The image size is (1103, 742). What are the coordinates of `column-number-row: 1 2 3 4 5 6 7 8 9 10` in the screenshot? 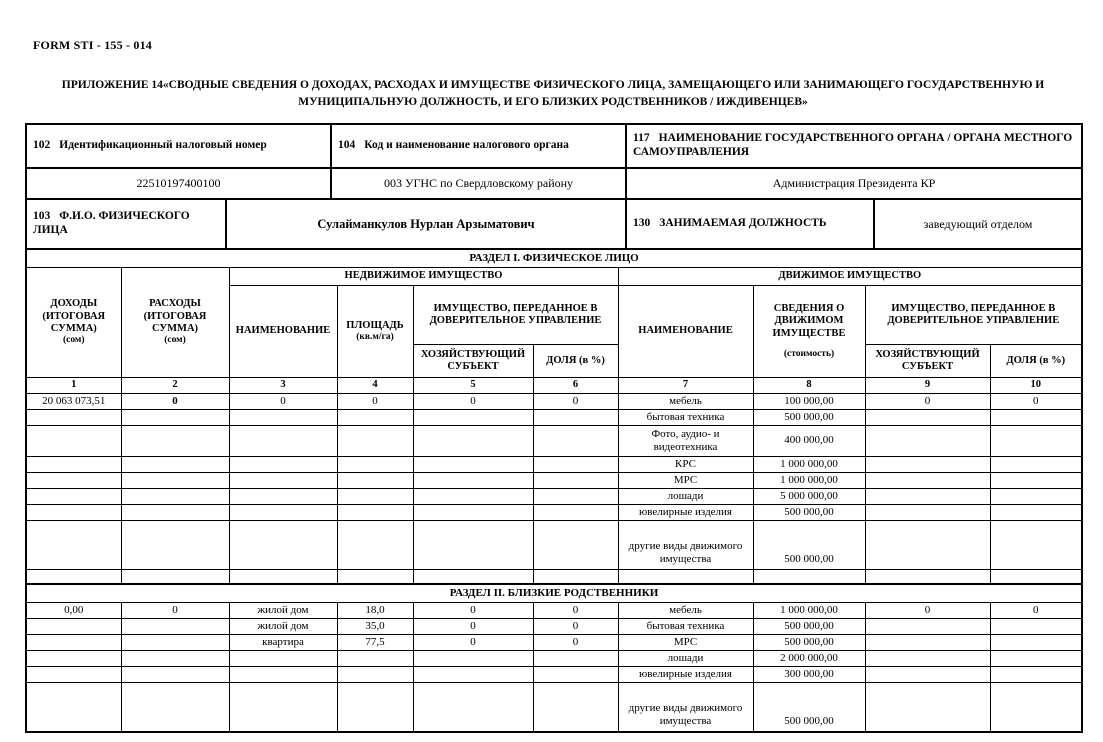 It's located at (554, 385).